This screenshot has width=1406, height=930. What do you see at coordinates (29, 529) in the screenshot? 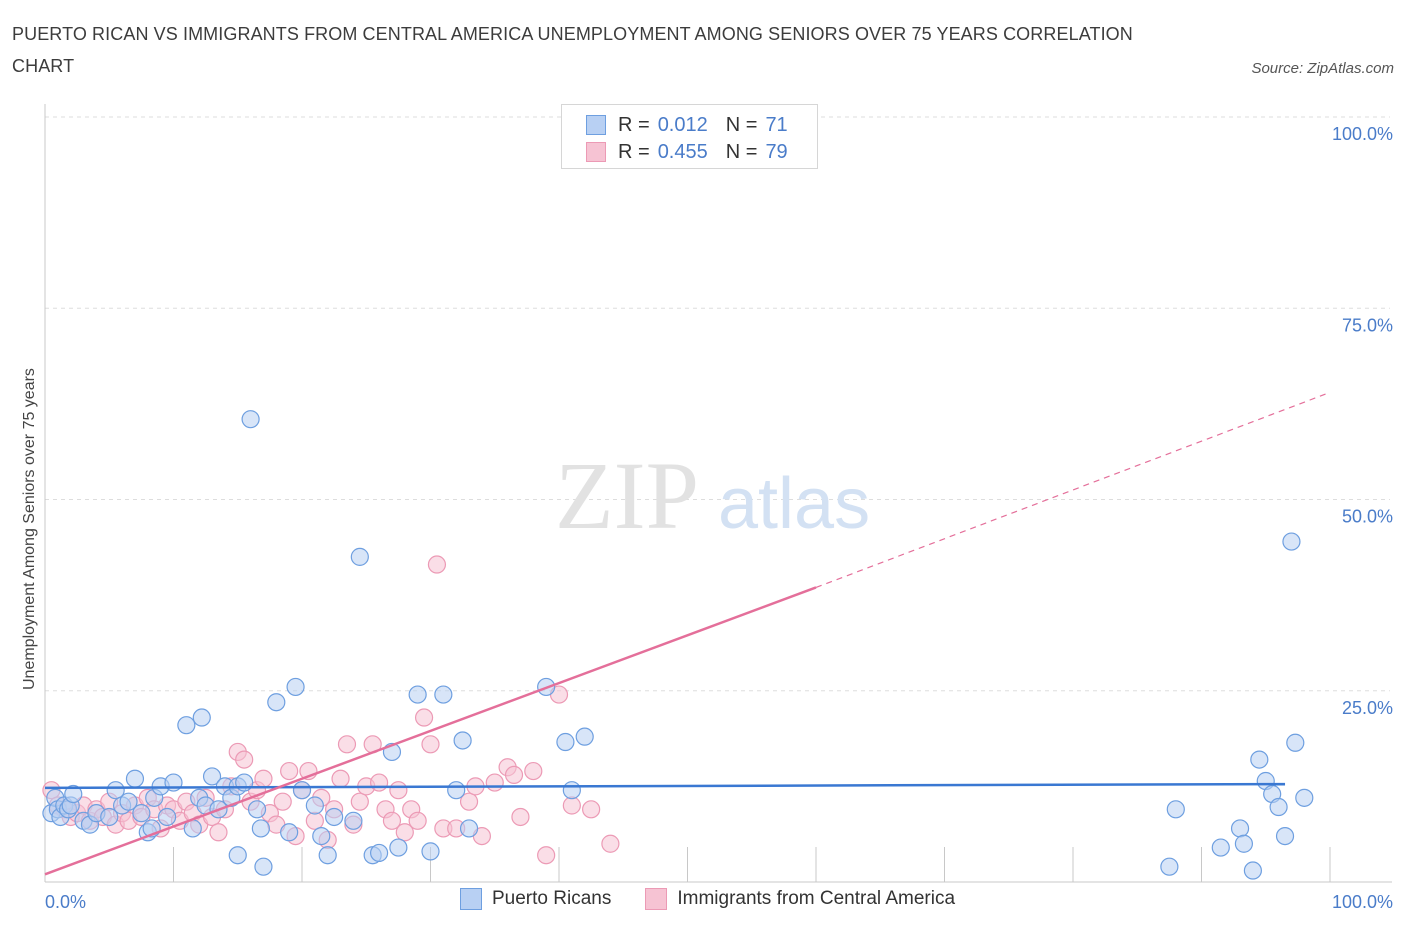
I see `y-axis-label: Unemployment Among Seniors over 75 years` at bounding box center [29, 529].